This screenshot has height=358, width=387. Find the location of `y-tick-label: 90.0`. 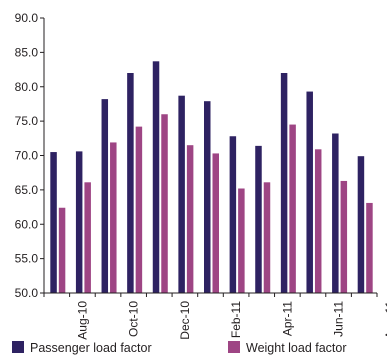

y-tick-label: 90.0 is located at coordinates (27, 18).